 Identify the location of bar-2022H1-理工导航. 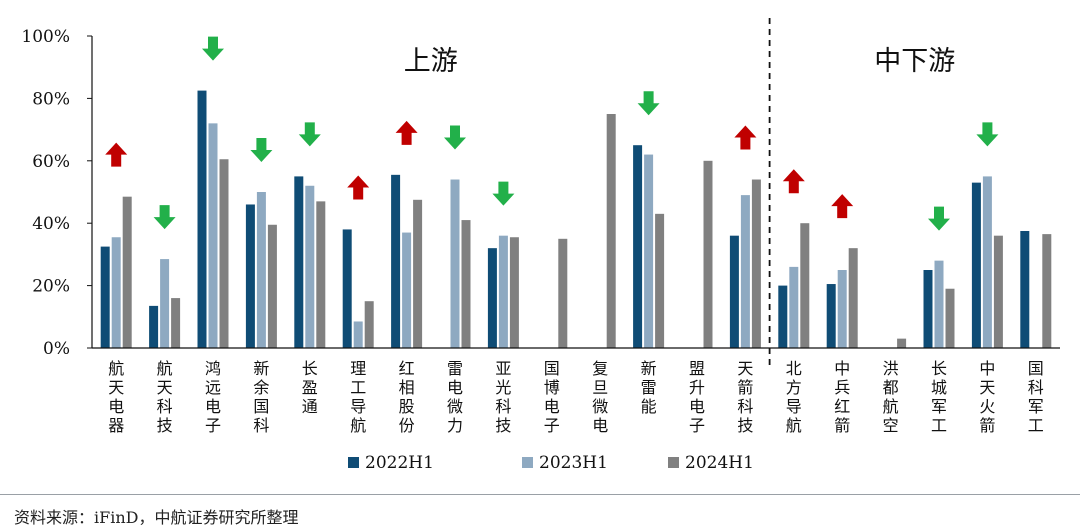
(347, 288).